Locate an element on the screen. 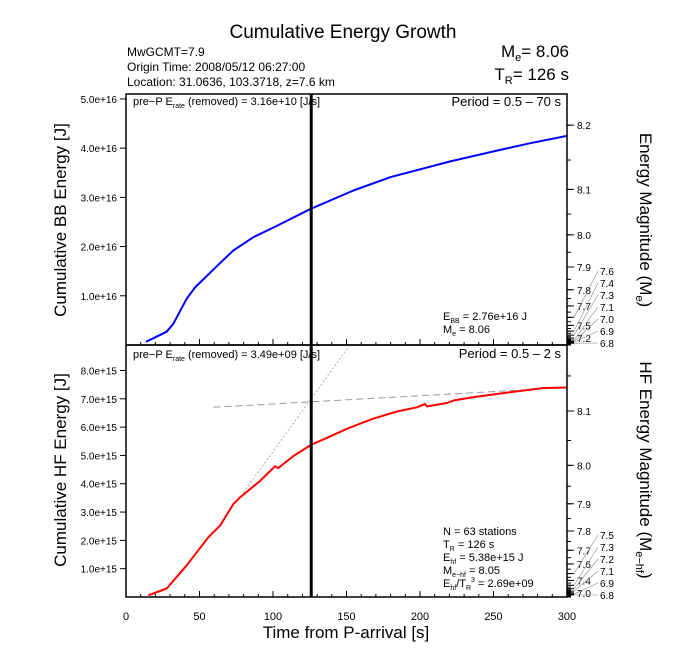 The width and height of the screenshot is (680, 660). bottom-y2-tick-label: 7.0 is located at coordinates (584, 594).